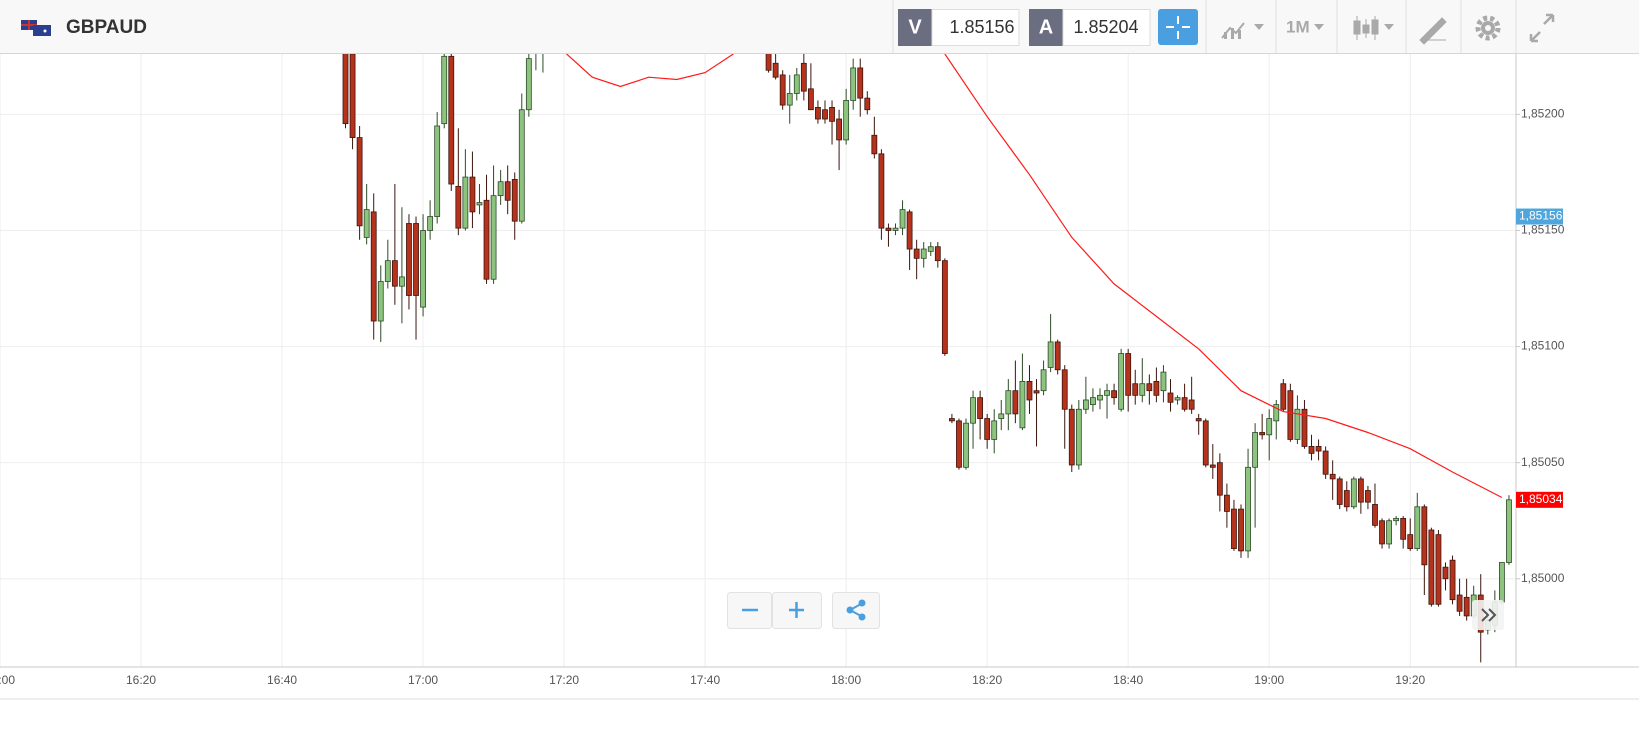 This screenshot has width=1639, height=731. Describe the element at coordinates (1433, 31) in the screenshot. I see `draw-button` at that location.